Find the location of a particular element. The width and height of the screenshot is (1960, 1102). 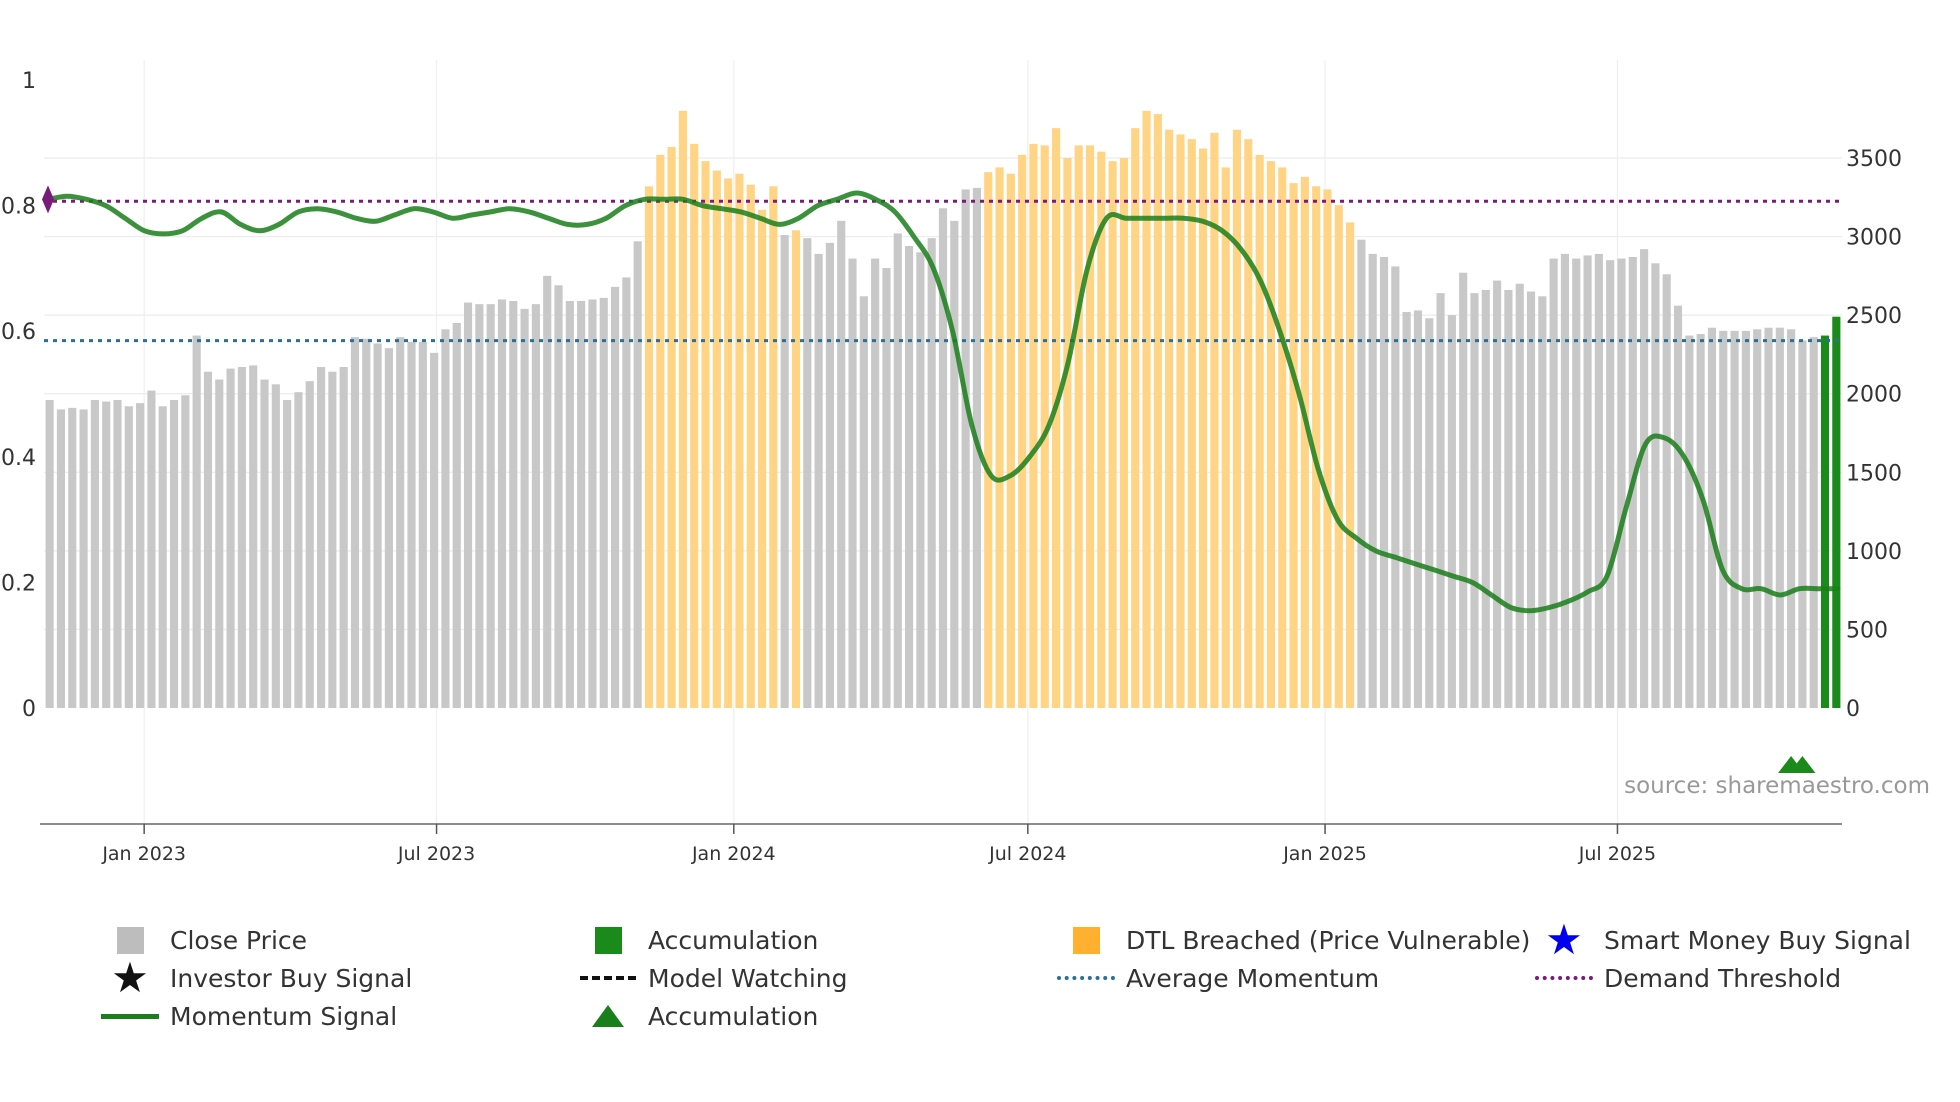

x-tick-label: Jan 2023 is located at coordinates (143, 854).